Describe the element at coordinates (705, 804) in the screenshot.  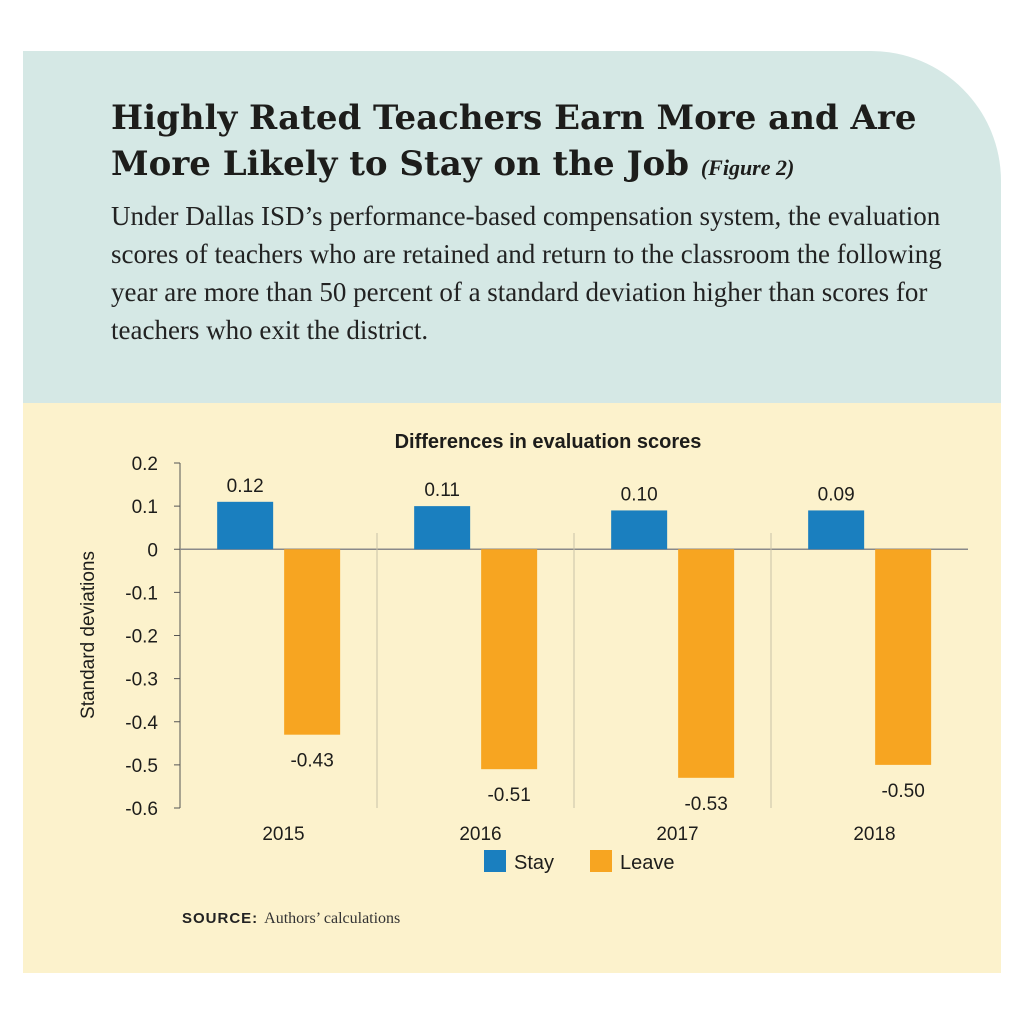
I see `leave-value-label: -0.53` at that location.